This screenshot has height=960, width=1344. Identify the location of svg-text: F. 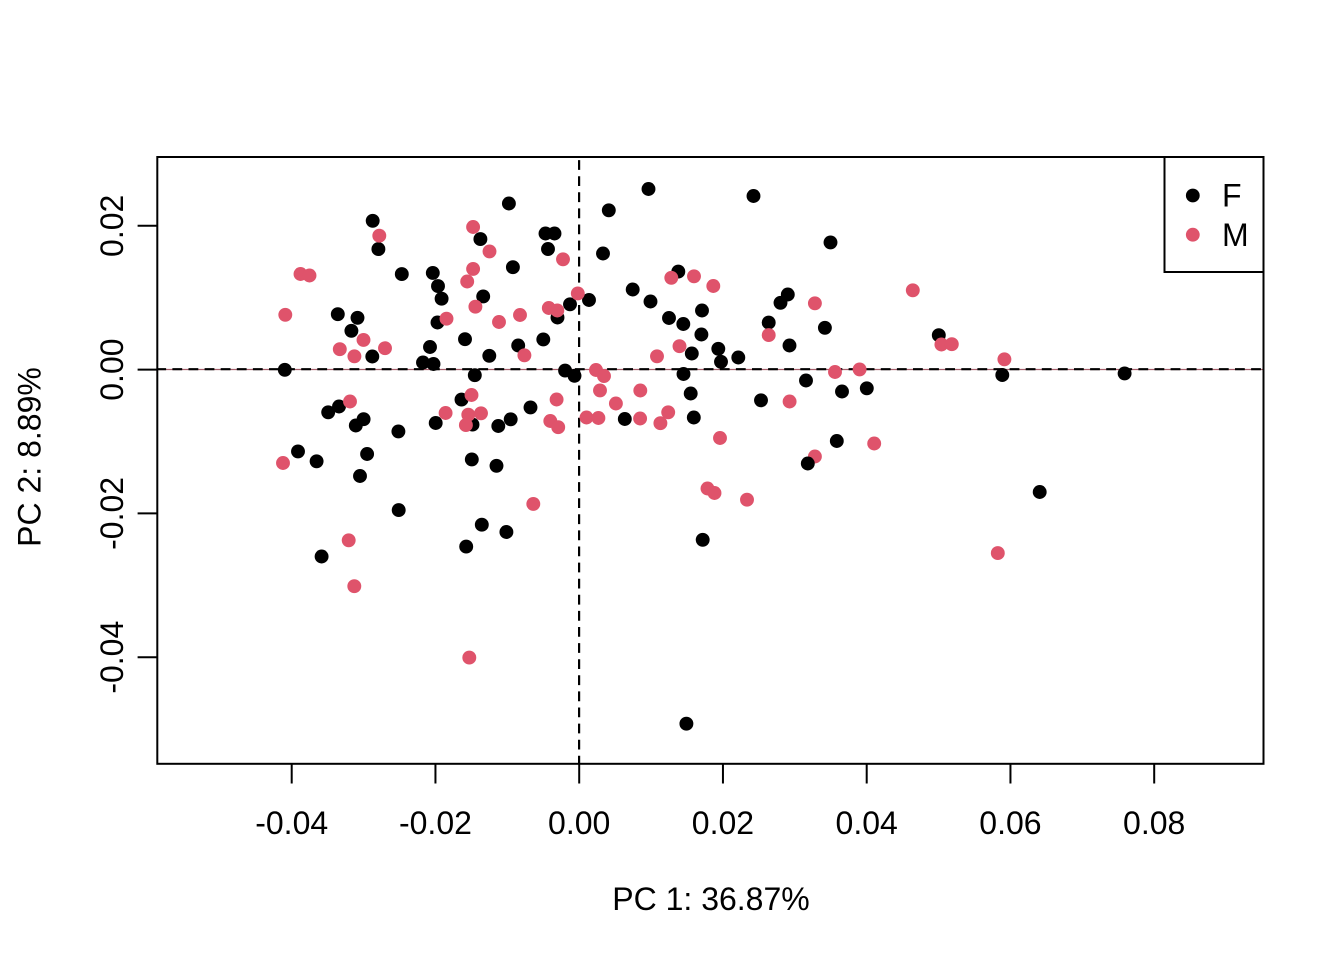
(1232, 196).